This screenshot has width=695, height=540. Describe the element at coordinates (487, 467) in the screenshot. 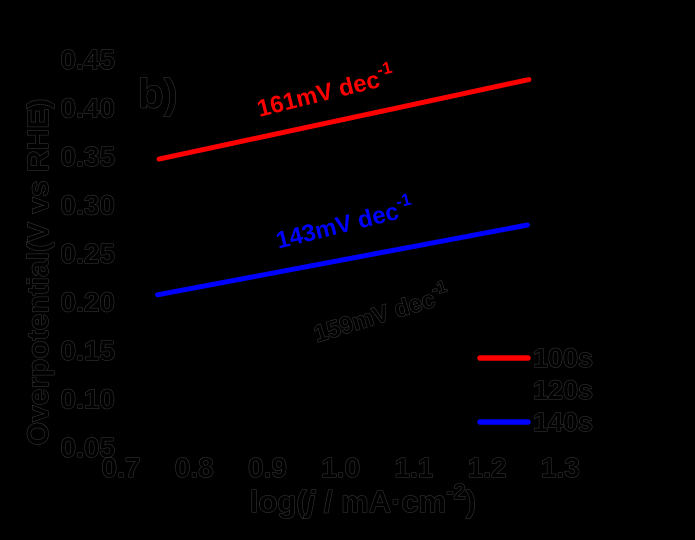

I see `x-tick-label-1.2: 1.2` at that location.